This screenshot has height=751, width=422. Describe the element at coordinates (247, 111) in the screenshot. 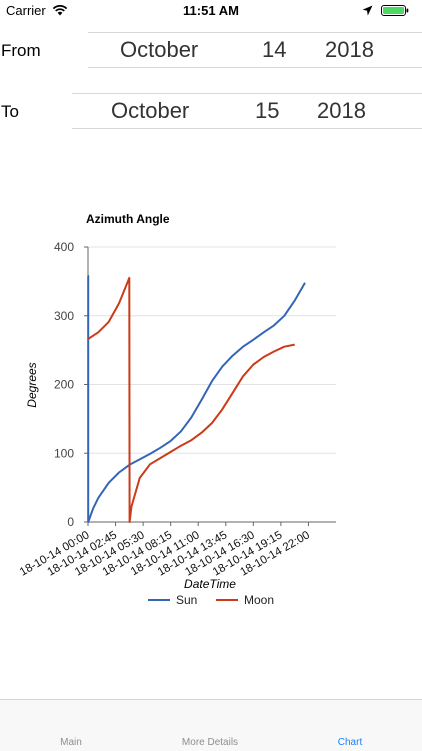

I see `to-date-picker: October 15 2018` at that location.